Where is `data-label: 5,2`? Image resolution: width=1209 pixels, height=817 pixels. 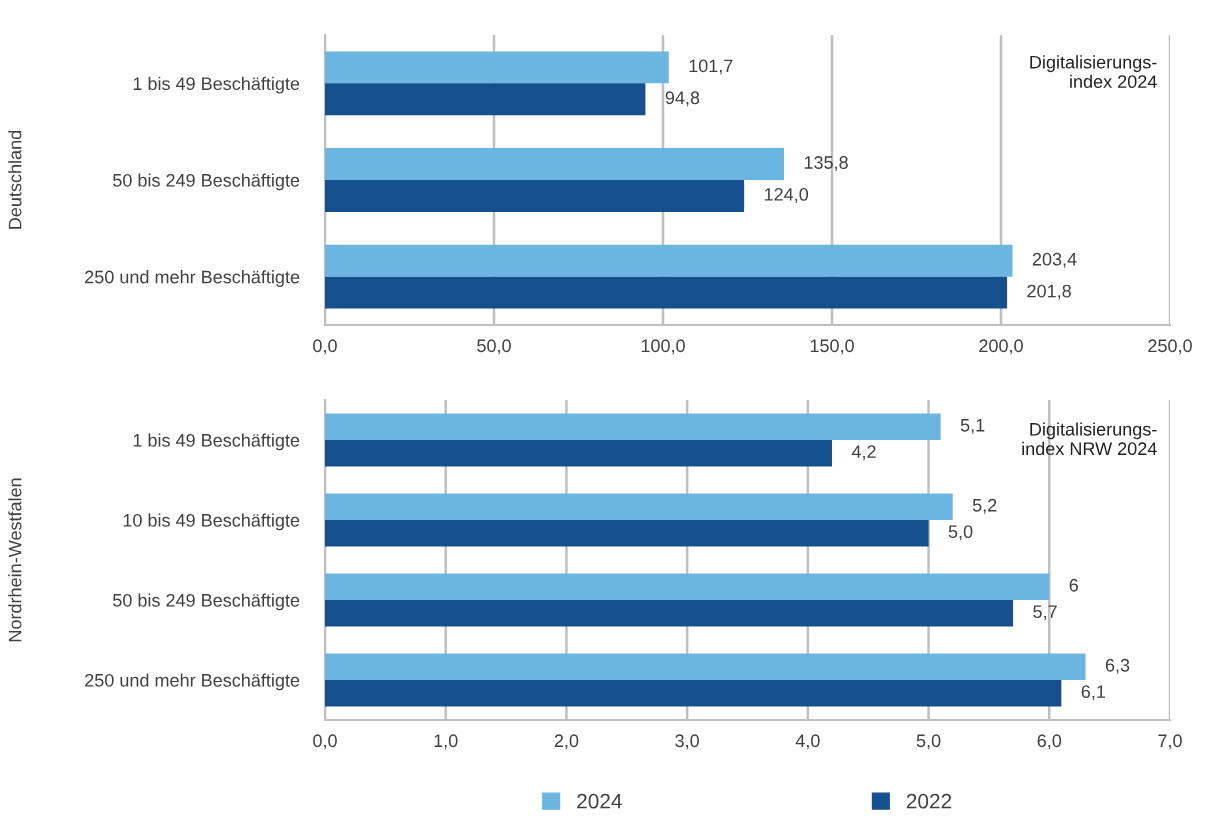
data-label: 5,2 is located at coordinates (984, 506).